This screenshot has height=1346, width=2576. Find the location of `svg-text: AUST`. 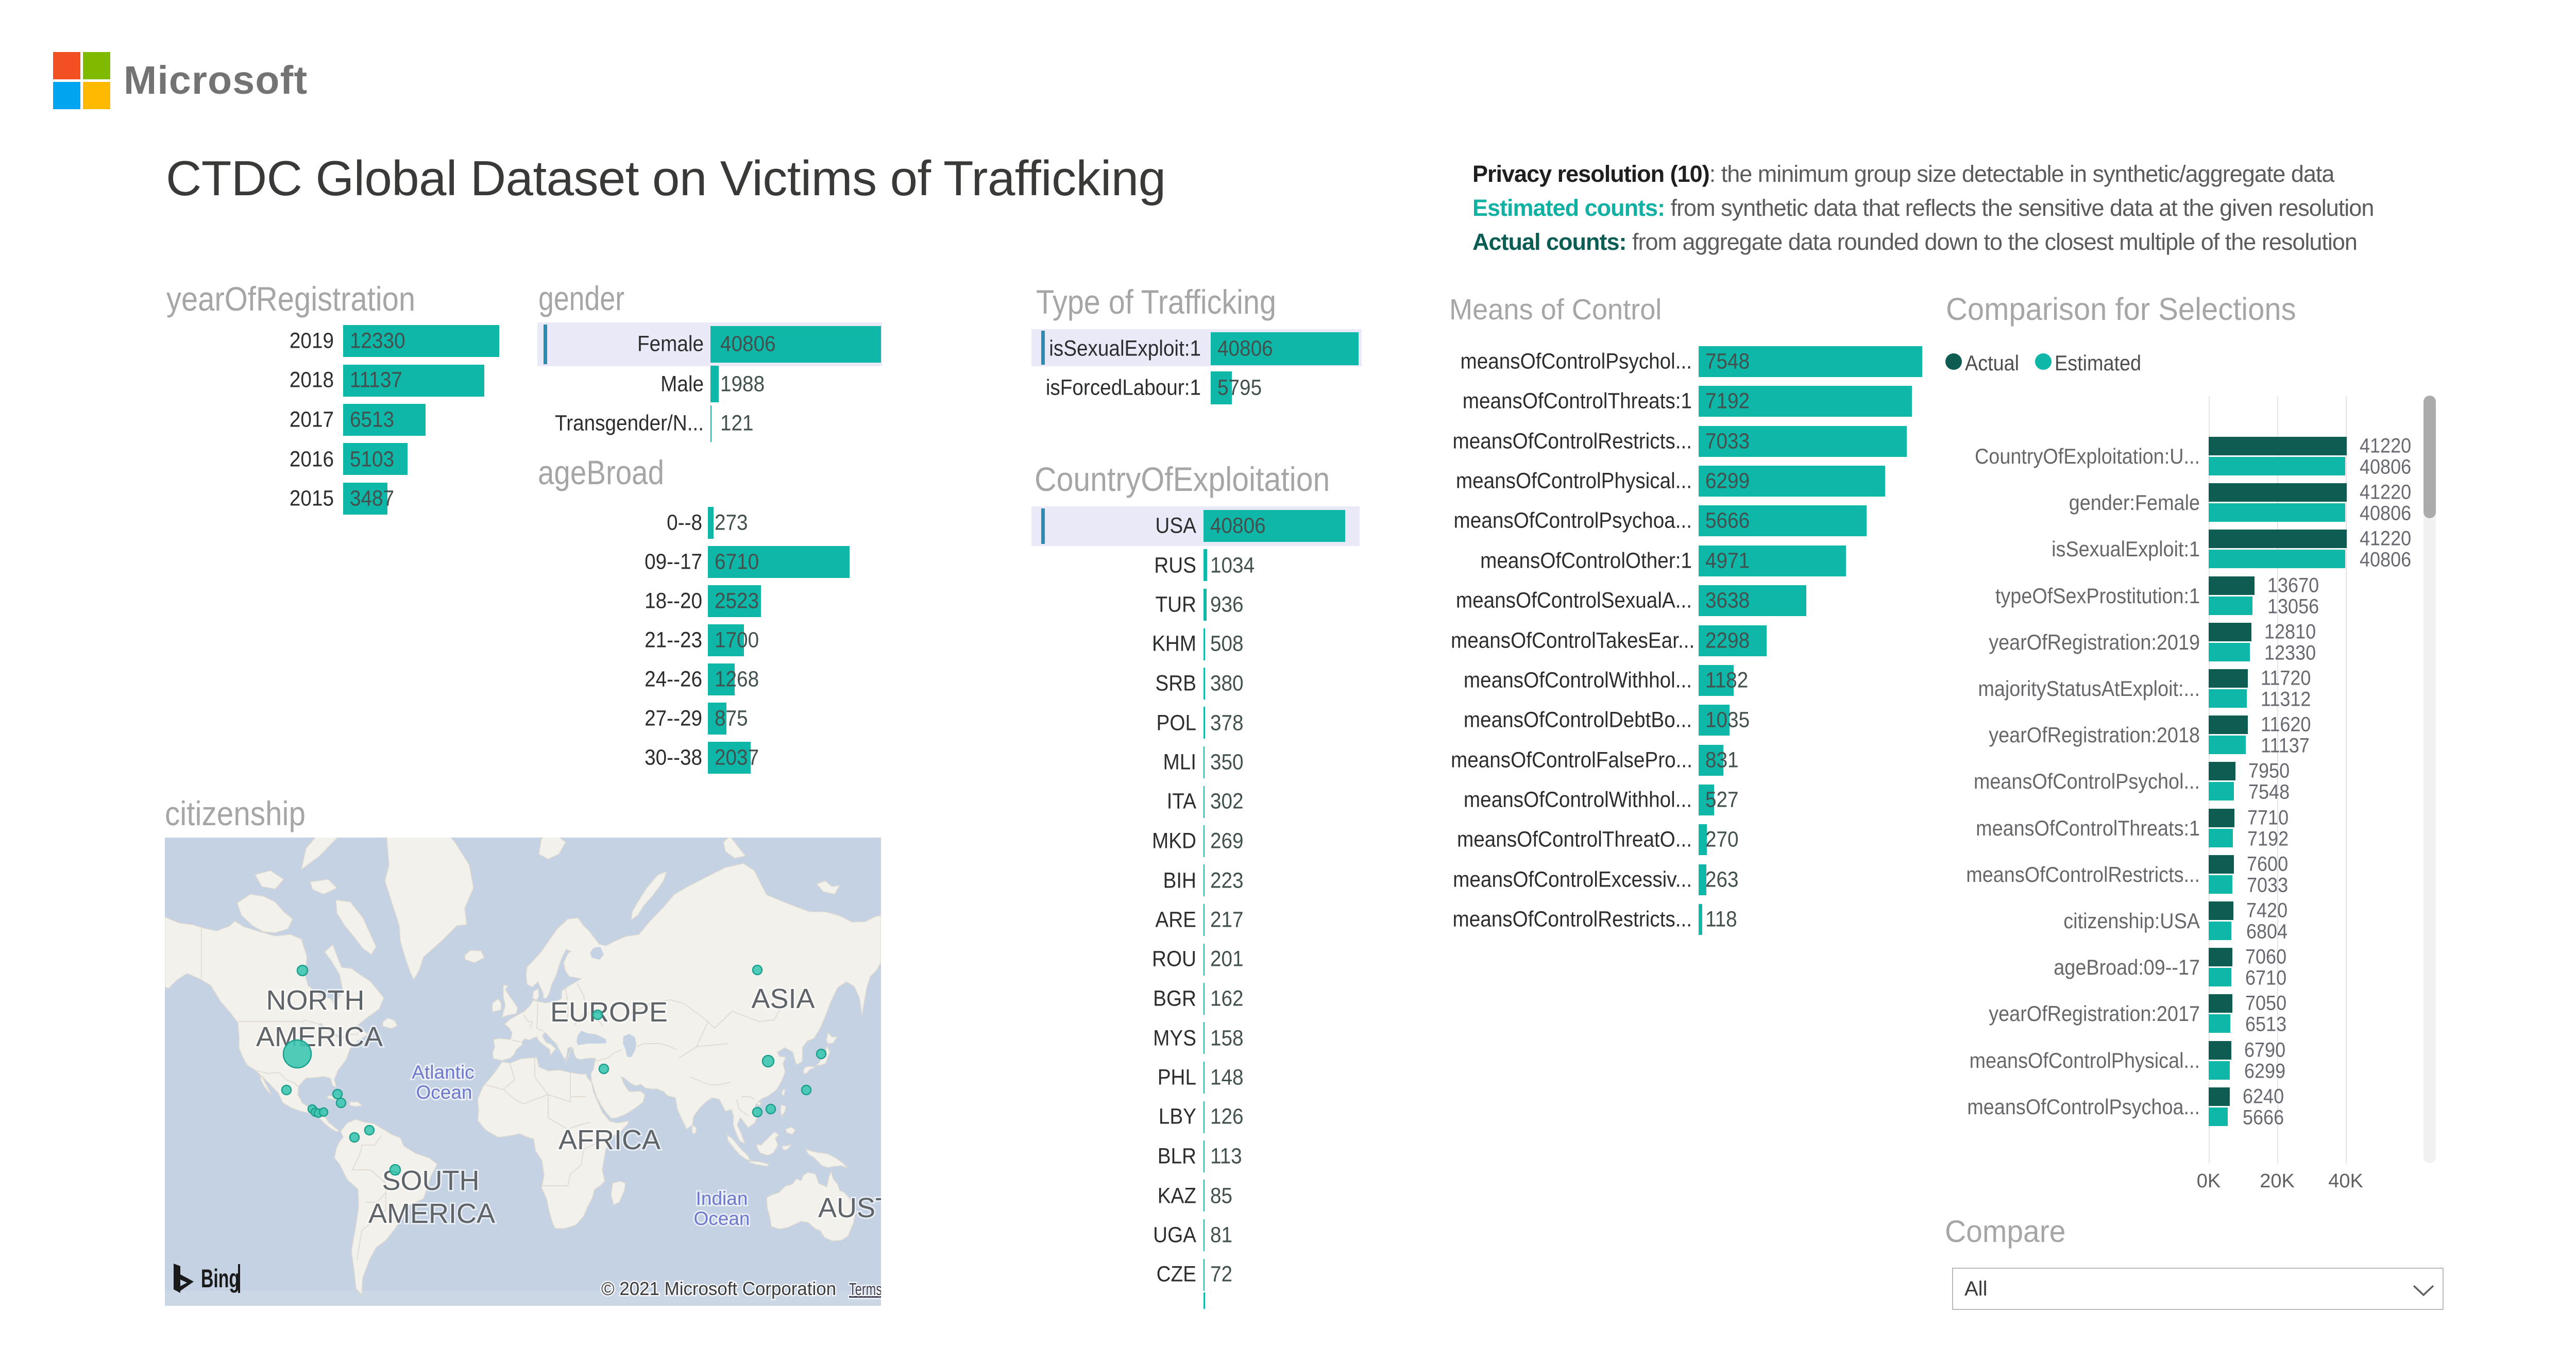

svg-text: AUST is located at coordinates (849, 1207).